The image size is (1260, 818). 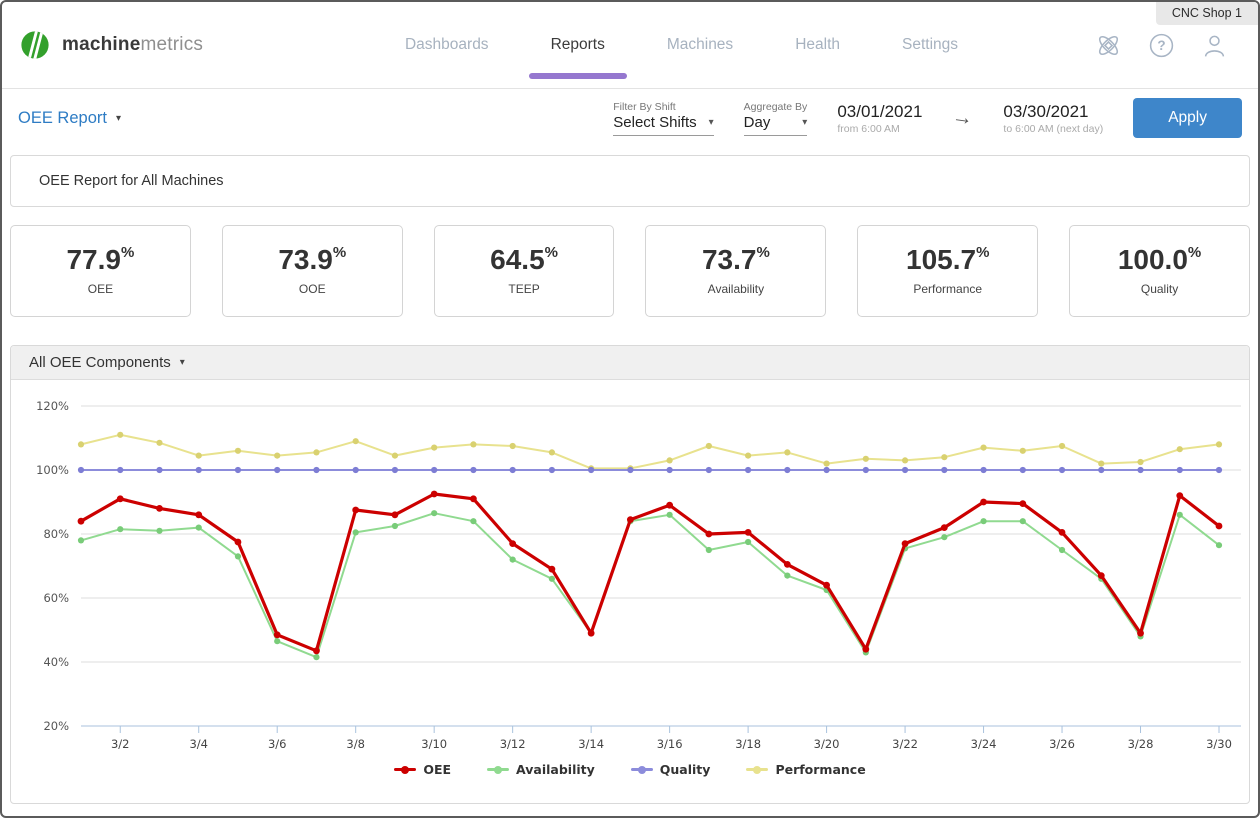 I want to click on kpi-value: 73.7%, so click(x=735, y=259).